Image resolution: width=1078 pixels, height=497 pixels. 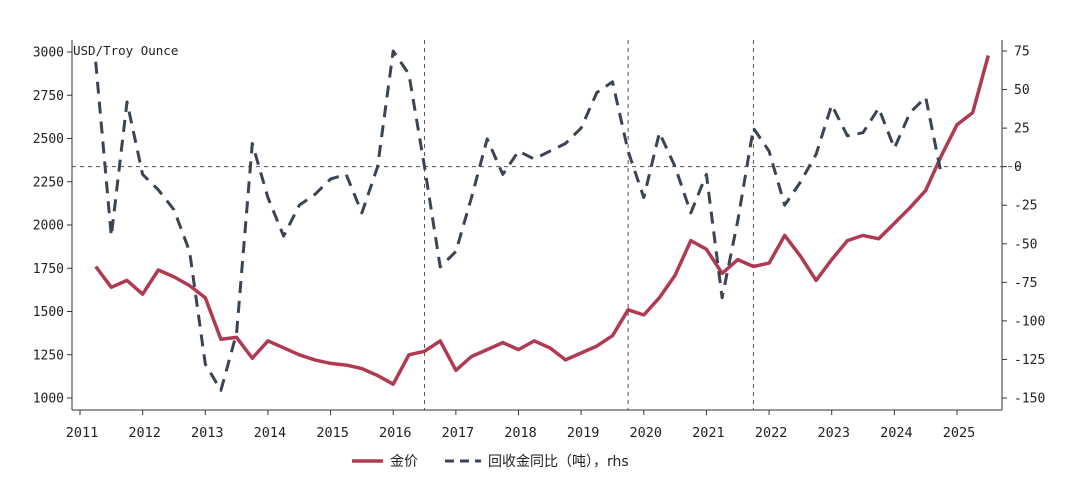 What do you see at coordinates (1022, 52) in the screenshot?
I see `y-right-tick-label: 75` at bounding box center [1022, 52].